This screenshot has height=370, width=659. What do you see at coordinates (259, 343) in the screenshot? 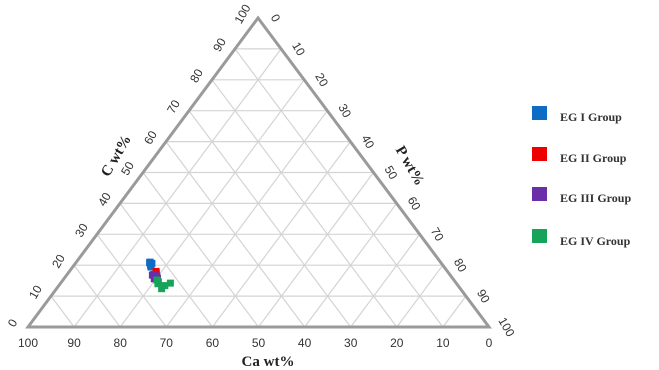
I see `tick-label-ca: 50` at bounding box center [259, 343].